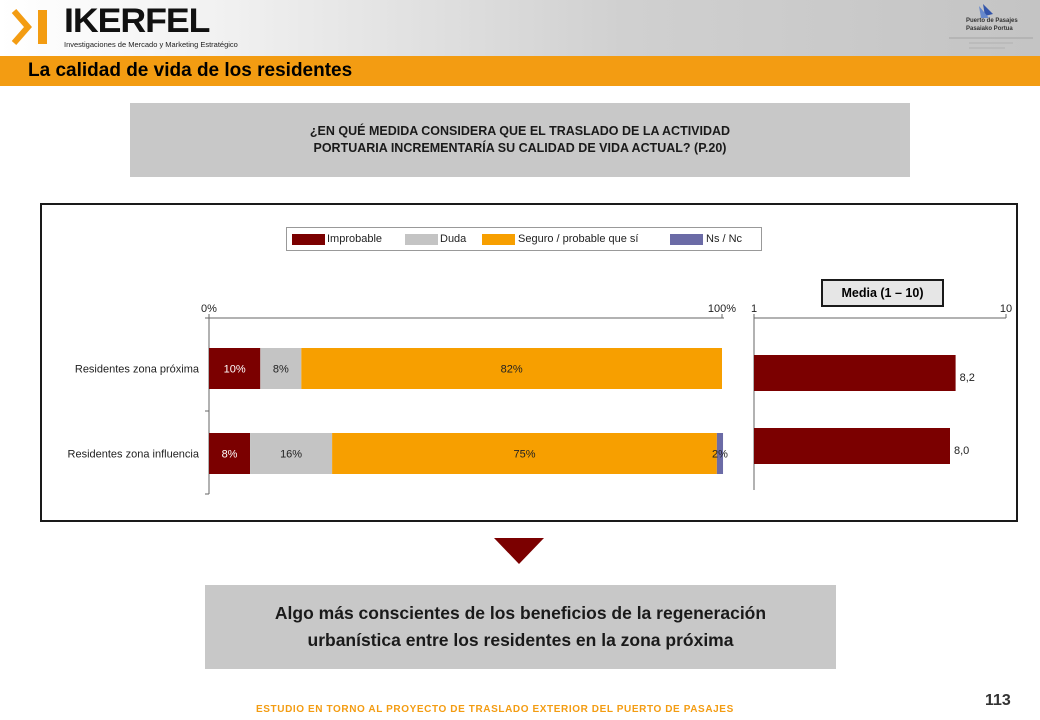 The width and height of the screenshot is (1040, 720). Describe the element at coordinates (190, 70) in the screenshot. I see `section-title: La calidad de vida de los residentes` at that location.